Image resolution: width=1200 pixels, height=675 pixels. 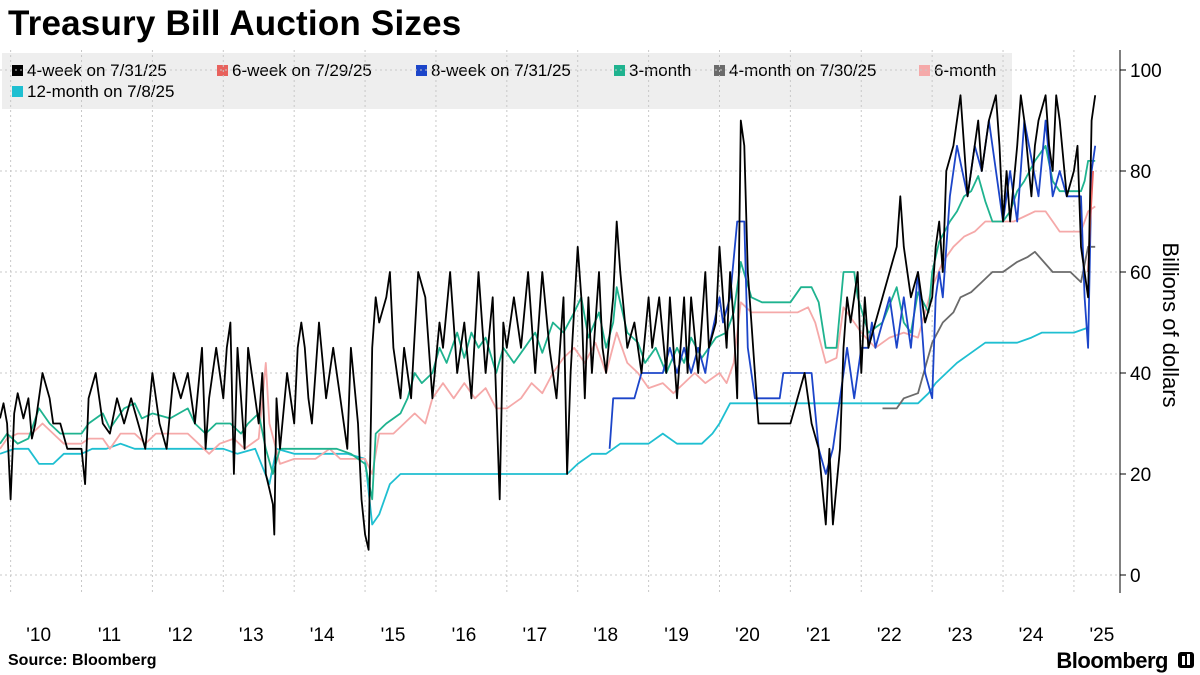 I want to click on legend-label-12-month: 12-month on 7/8/25, so click(x=101, y=91).